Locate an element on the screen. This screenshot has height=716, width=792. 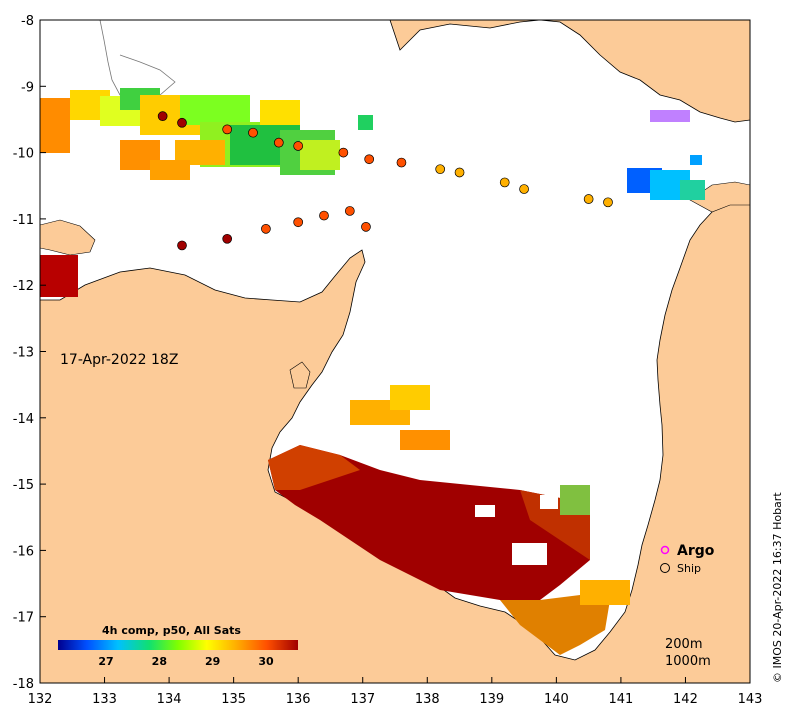
land-new-guinea is located at coordinates (569, 71).